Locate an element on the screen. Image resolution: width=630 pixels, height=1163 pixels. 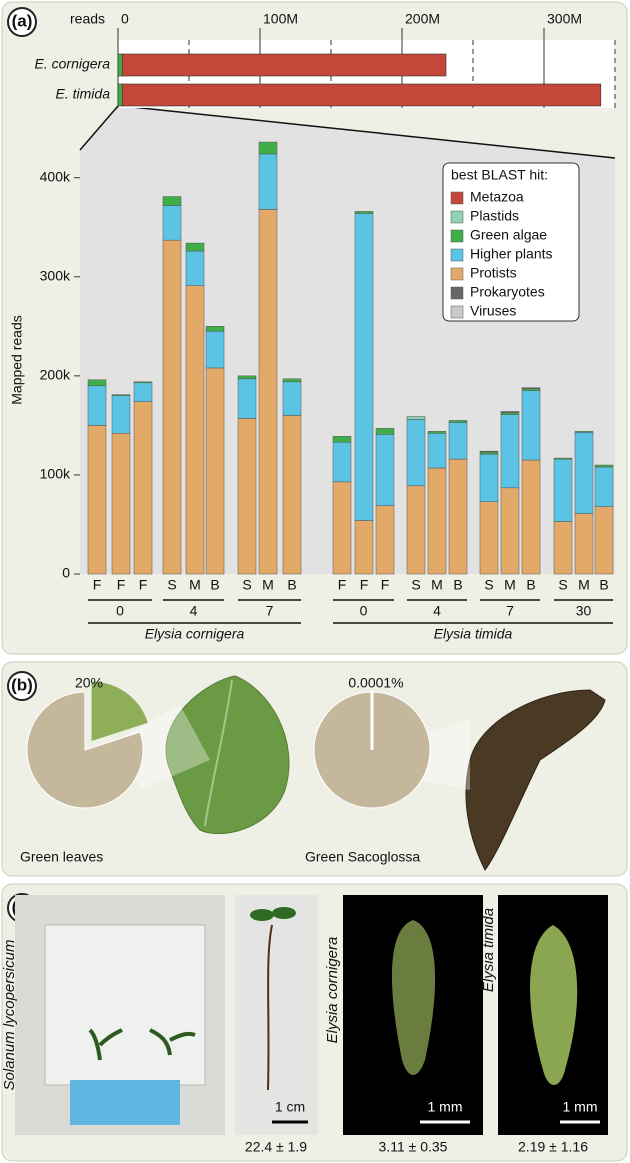
timida-slug is located at coordinates (554, 1005).